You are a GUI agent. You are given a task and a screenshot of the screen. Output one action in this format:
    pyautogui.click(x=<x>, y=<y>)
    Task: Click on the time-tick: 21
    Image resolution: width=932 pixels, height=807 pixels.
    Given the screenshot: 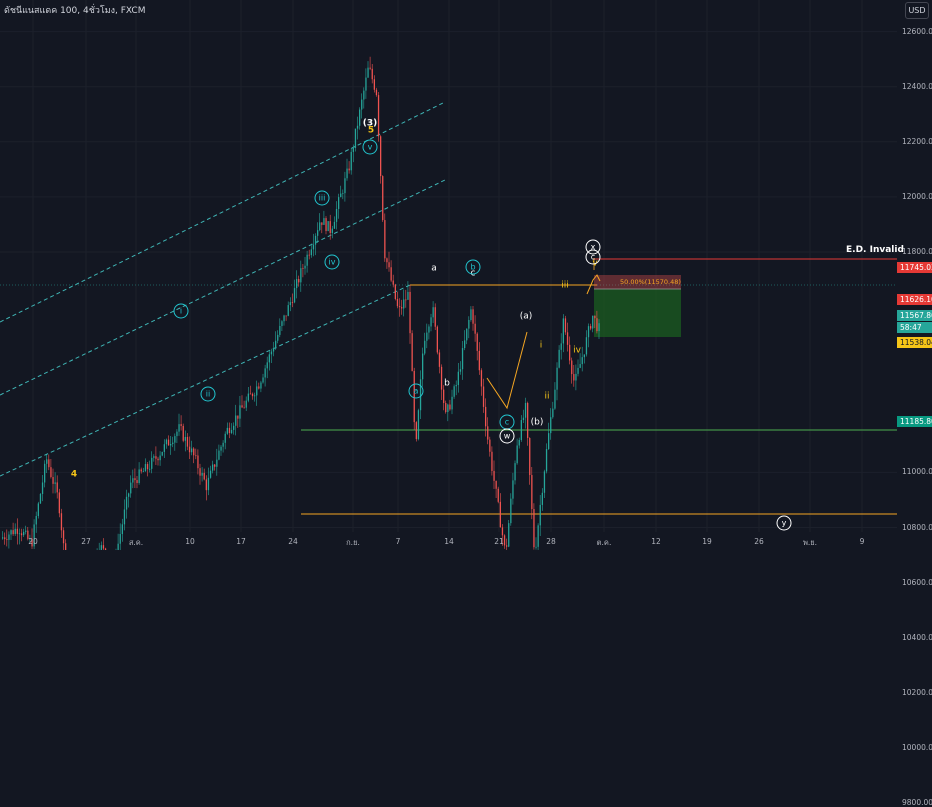 What is the action you would take?
    pyautogui.click(x=499, y=541)
    